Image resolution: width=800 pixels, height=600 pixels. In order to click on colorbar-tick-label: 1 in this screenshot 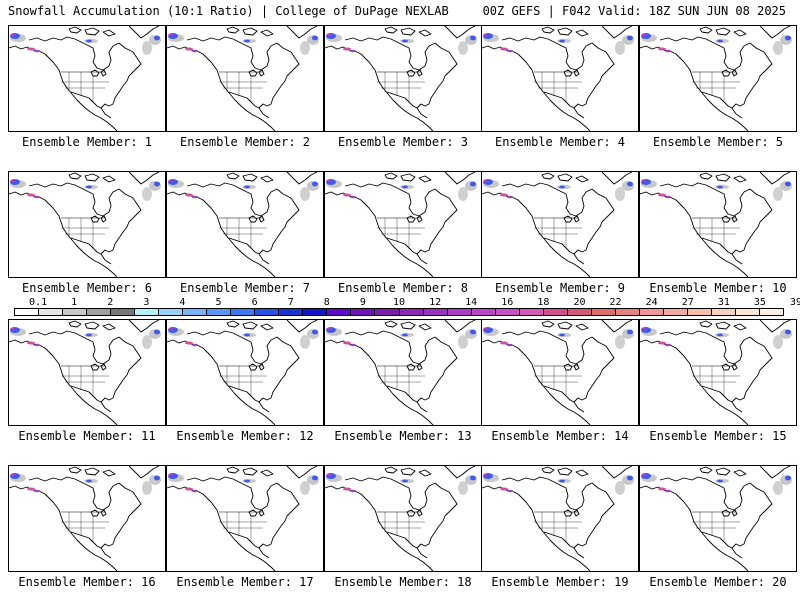, I will do `click(74, 302)`.